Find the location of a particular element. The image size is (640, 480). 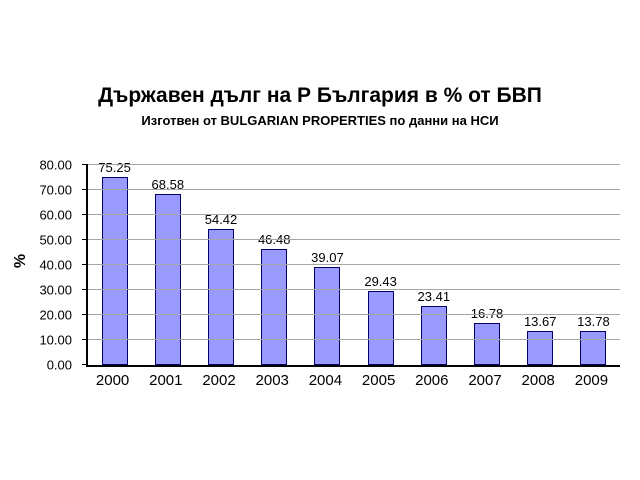

bar-column-2001: 68.58 is located at coordinates (167, 265).